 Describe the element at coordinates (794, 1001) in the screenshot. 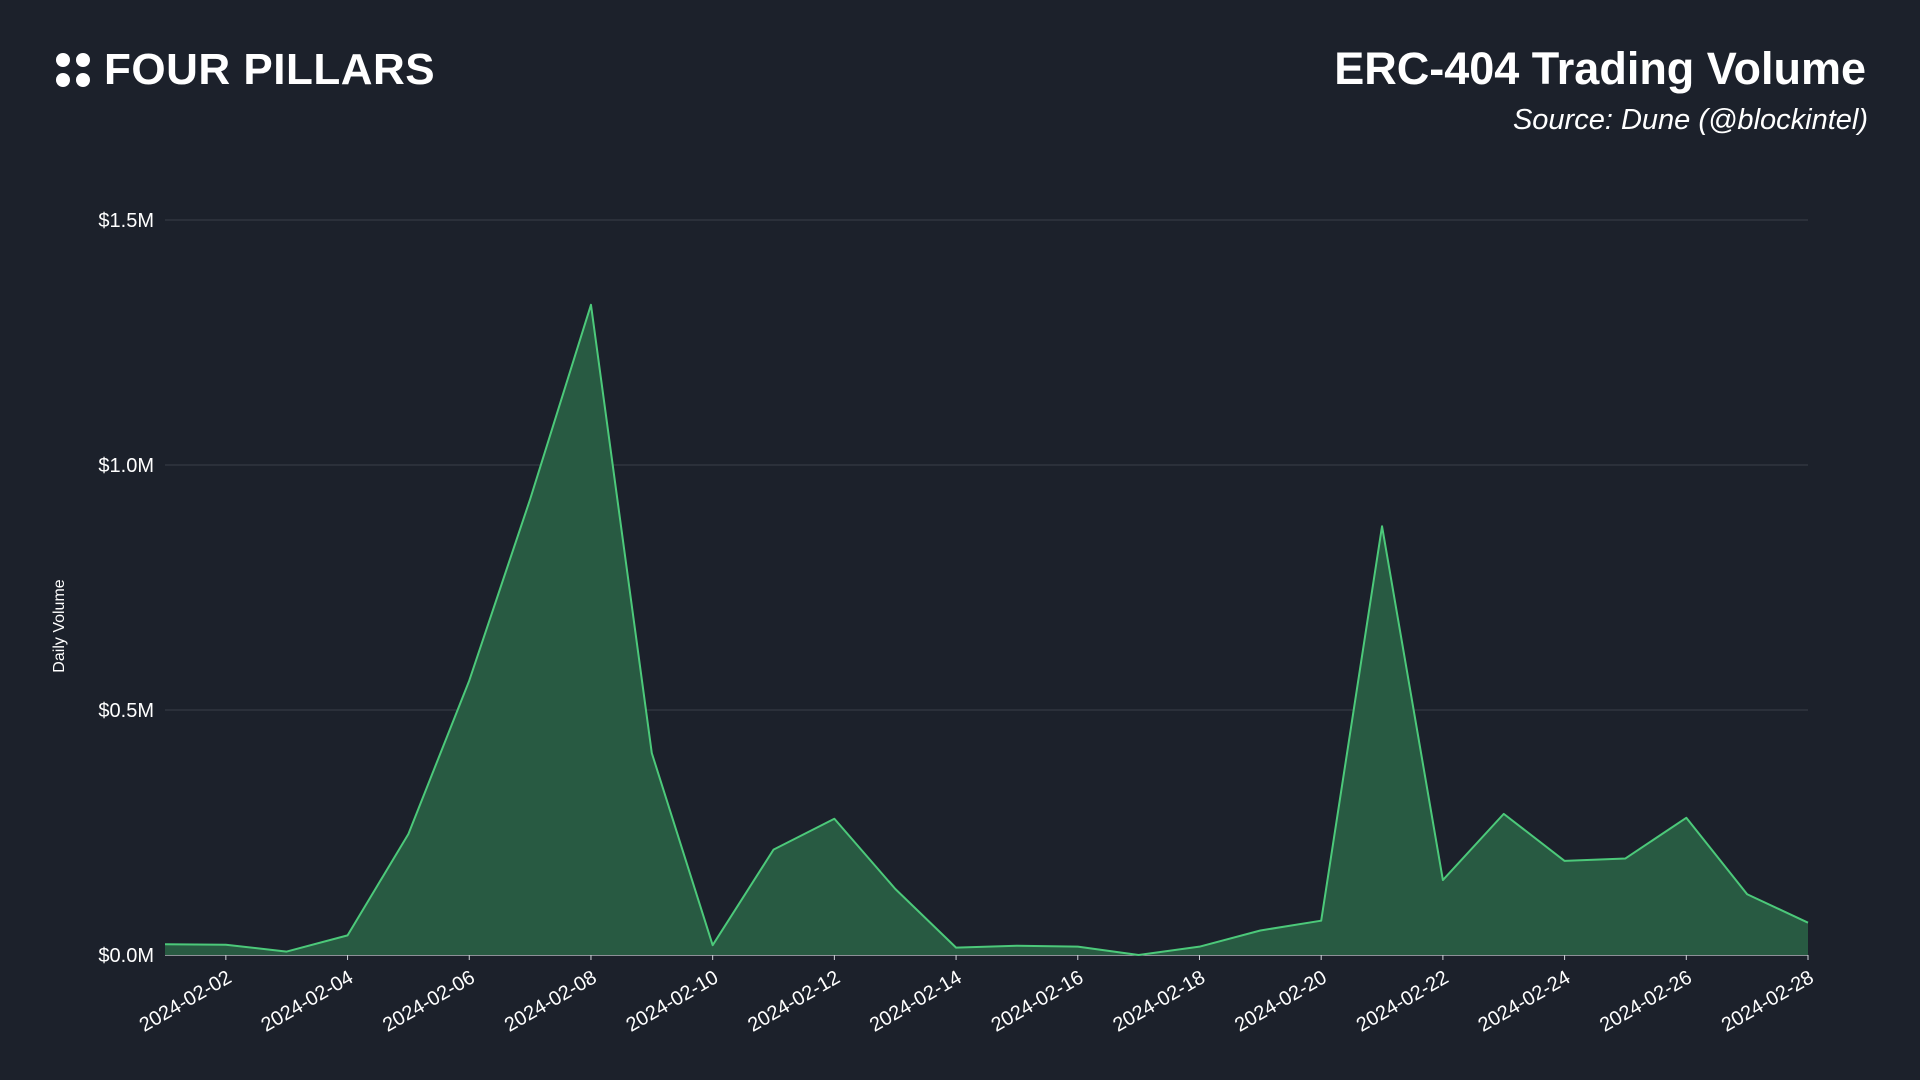

I see `x-tick-label: 2024-02-12` at that location.